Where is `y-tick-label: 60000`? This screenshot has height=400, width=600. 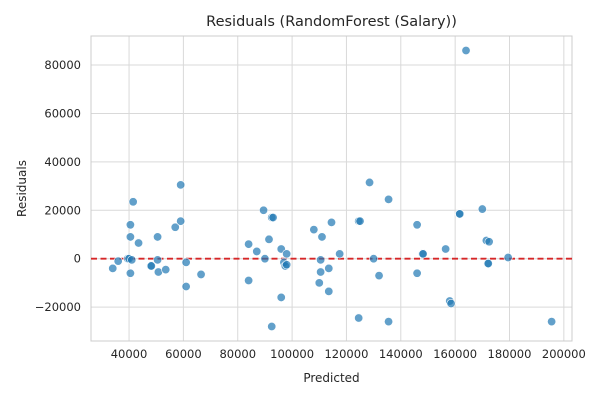 y-tick-label: 60000 is located at coordinates (62, 113).